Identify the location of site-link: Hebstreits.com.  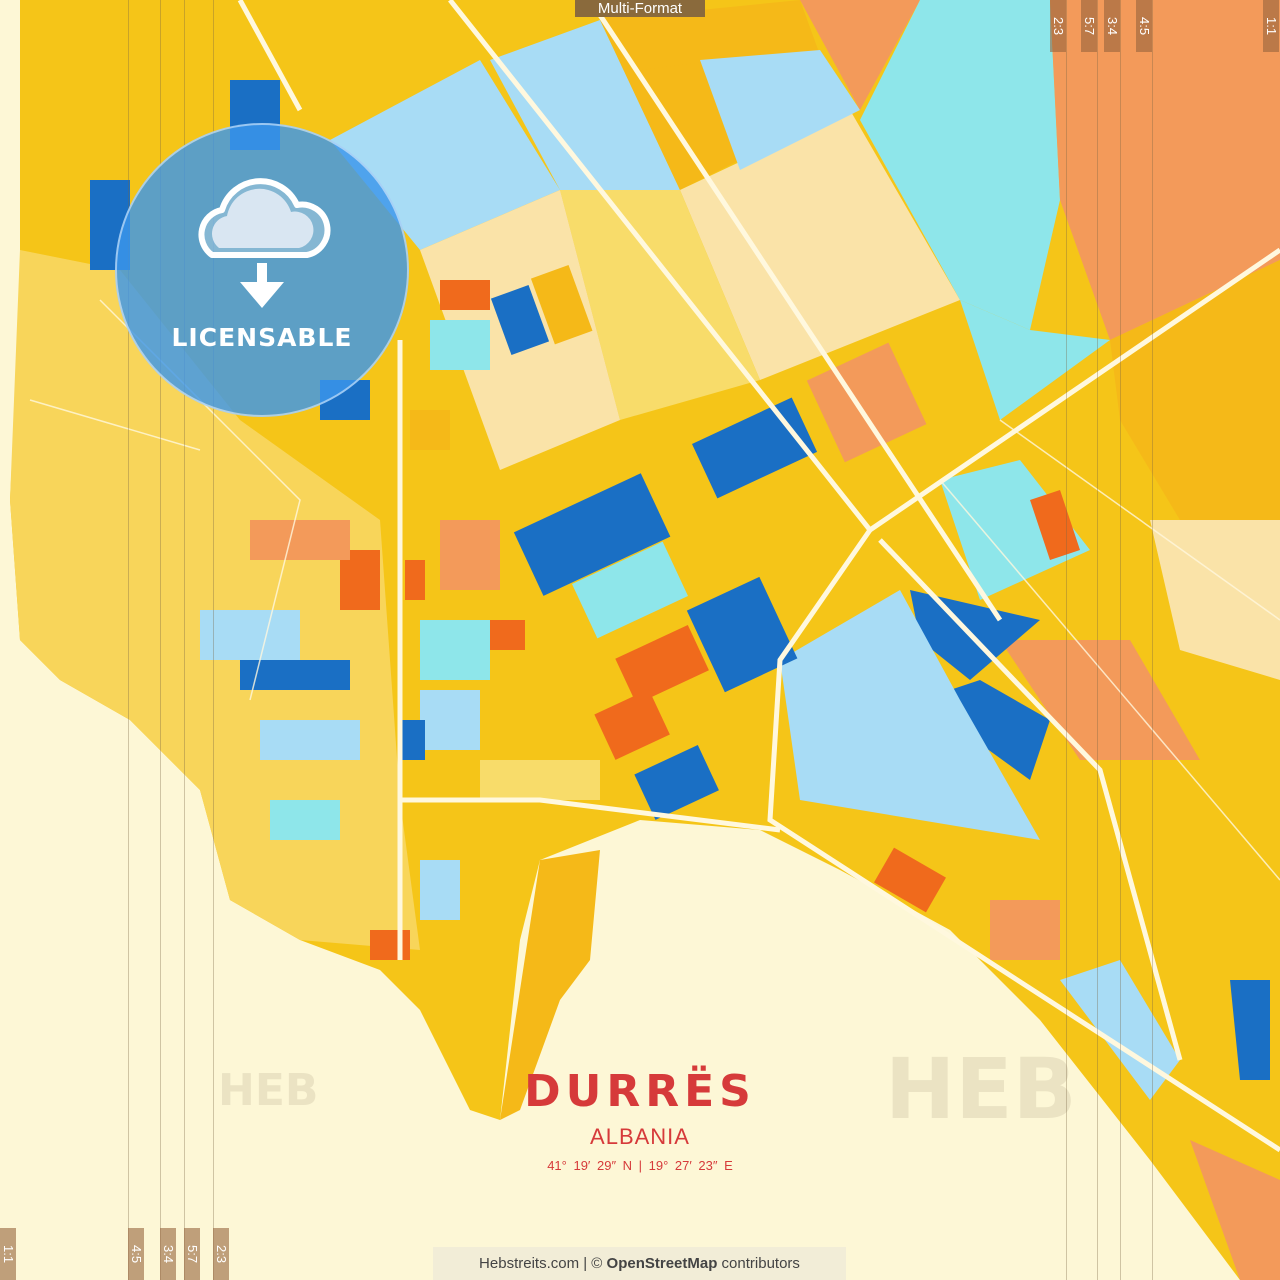
(529, 1263).